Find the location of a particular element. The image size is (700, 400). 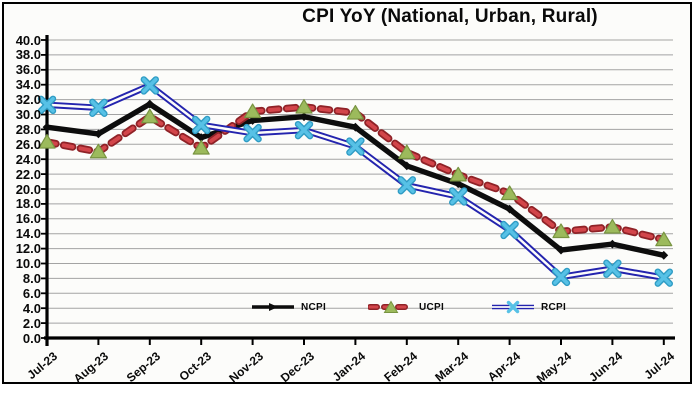

y-axis-tick-label: 40.0 is located at coordinates (28, 40).